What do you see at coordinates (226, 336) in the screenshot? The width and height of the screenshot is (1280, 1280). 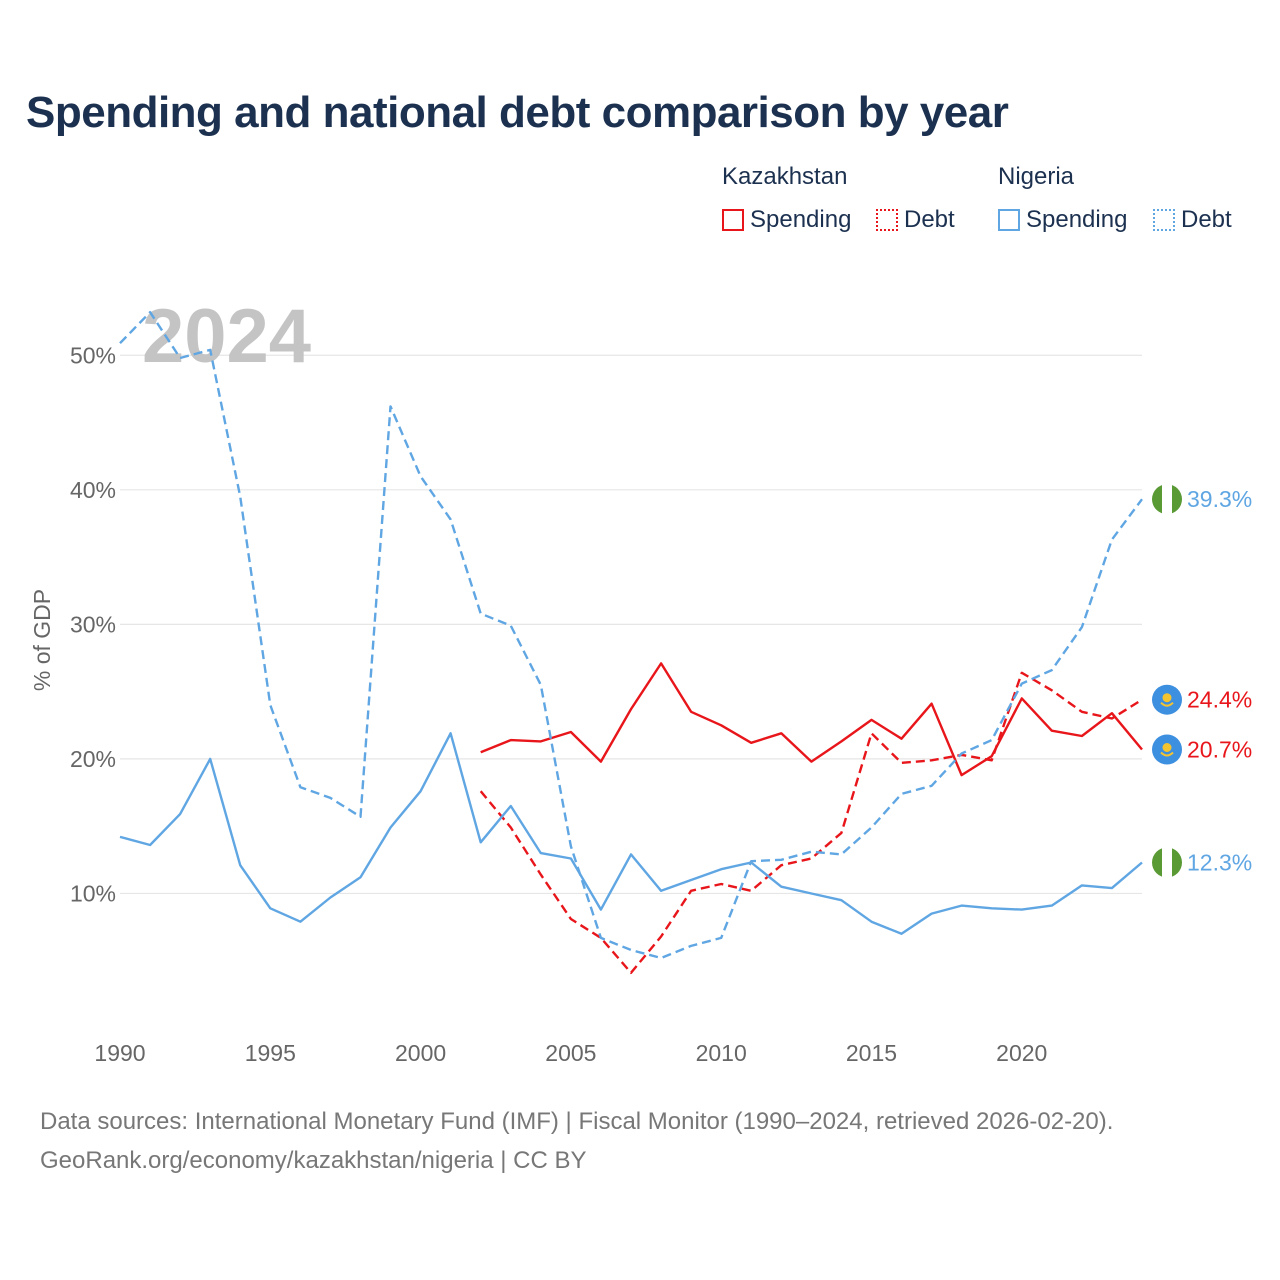 I see `year-watermark: 2024` at bounding box center [226, 336].